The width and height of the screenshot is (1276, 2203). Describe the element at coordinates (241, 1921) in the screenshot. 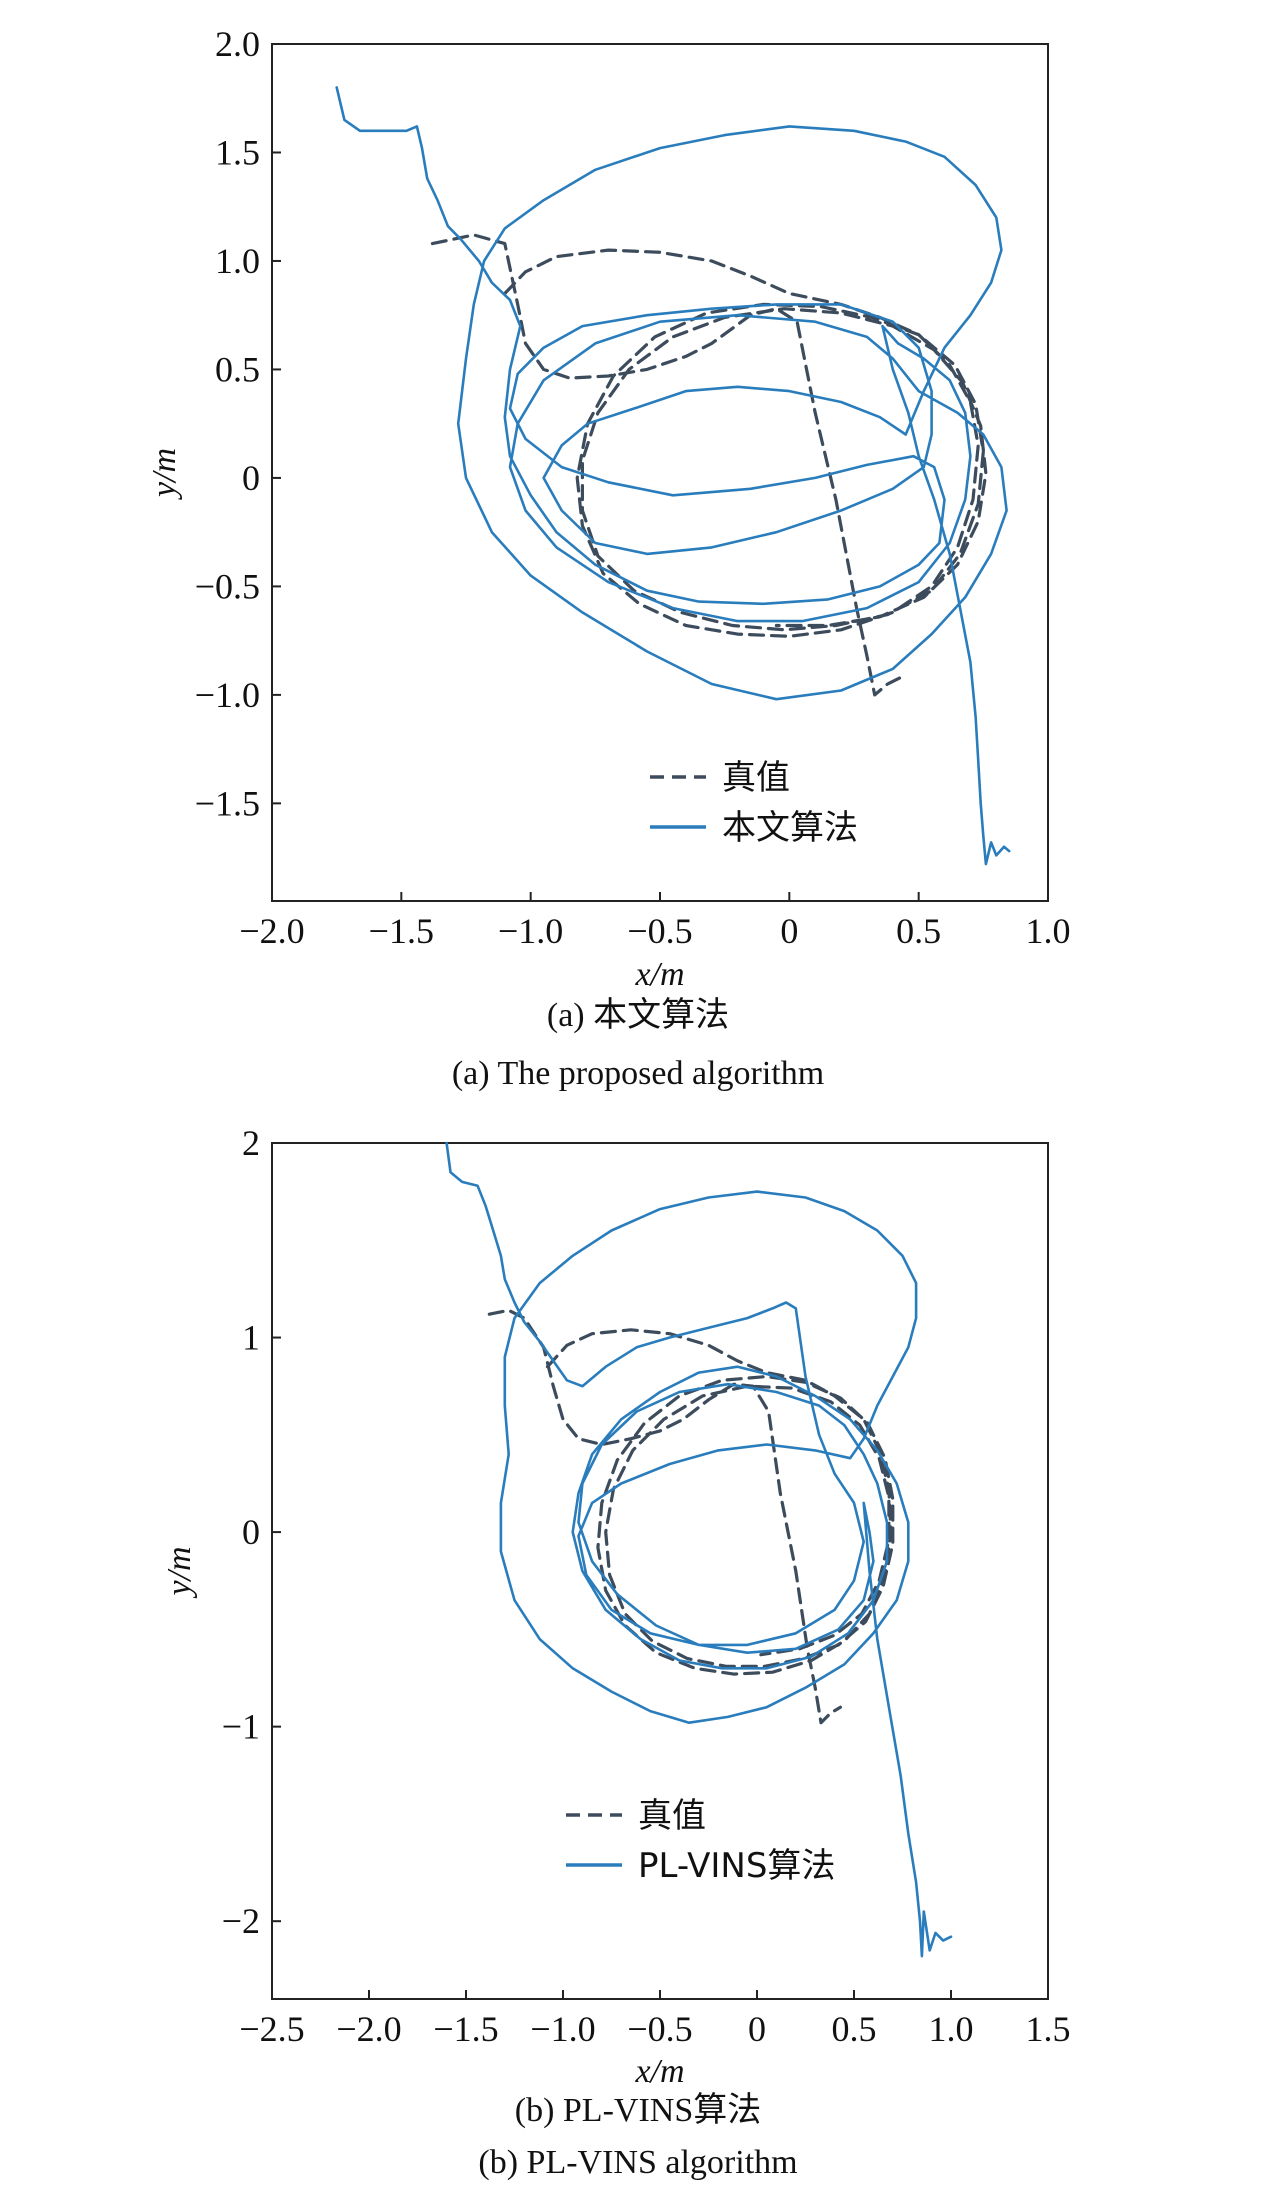

I see `y-tick-label: −2` at that location.